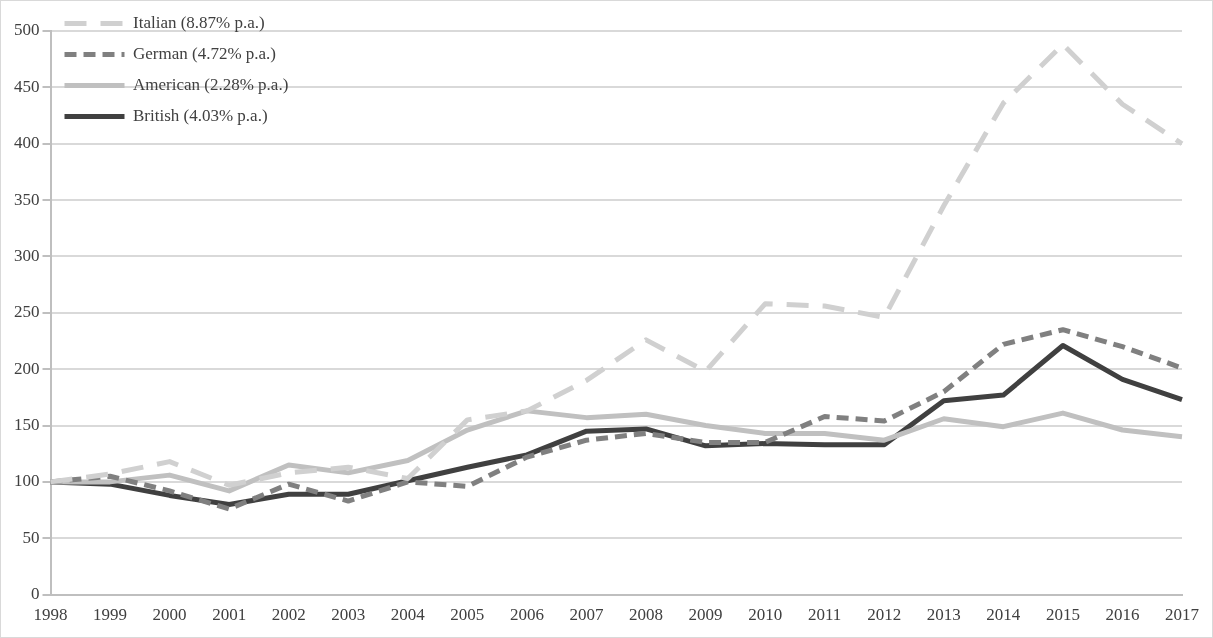 The width and height of the screenshot is (1213, 638). What do you see at coordinates (1182, 615) in the screenshot?
I see `x-tick-label: 2017` at bounding box center [1182, 615].